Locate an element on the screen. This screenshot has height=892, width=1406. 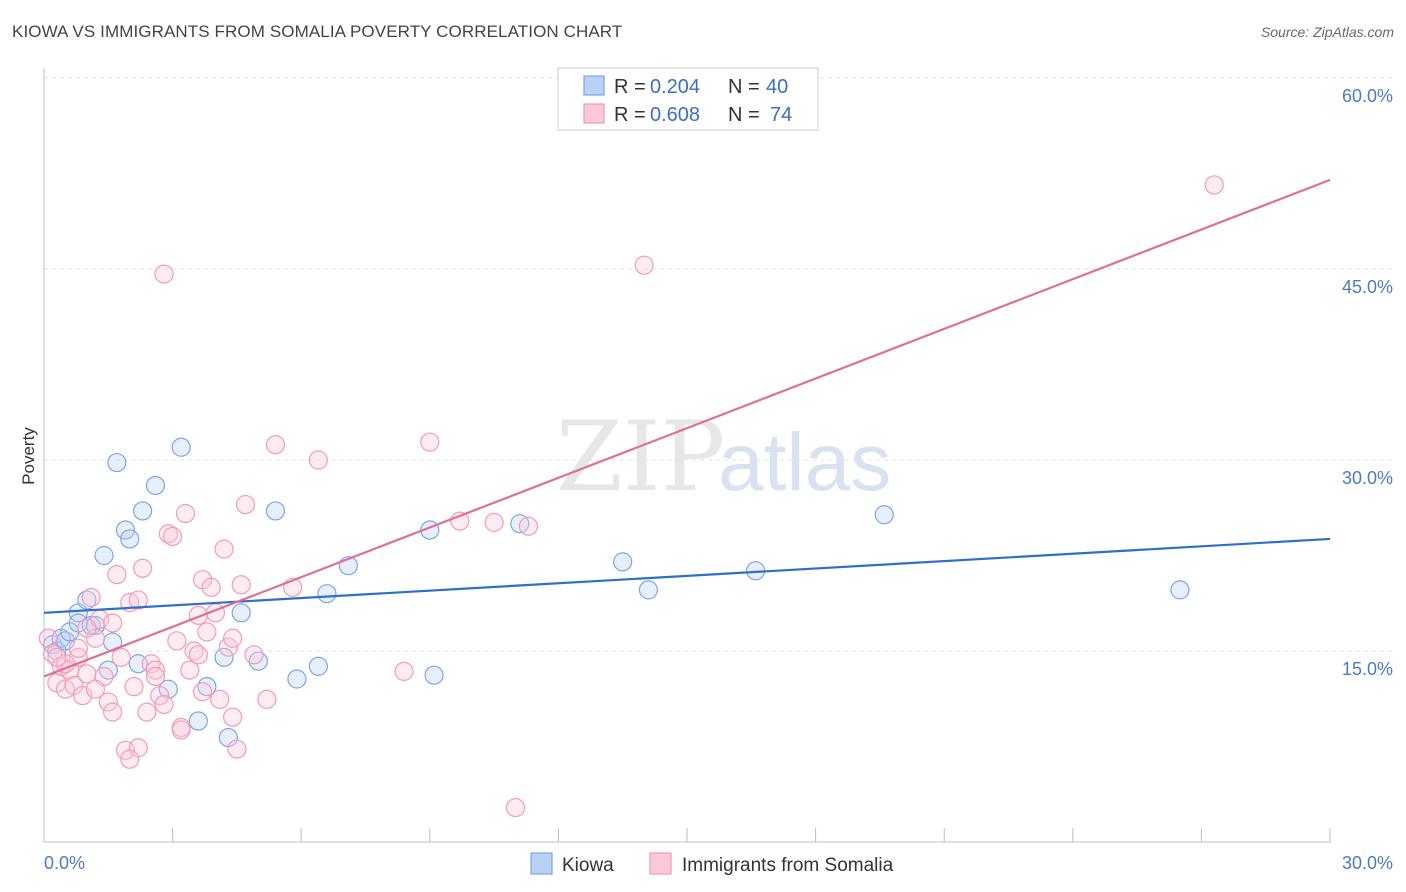
legend-swatch-kiowa is located at coordinates (594, 85).